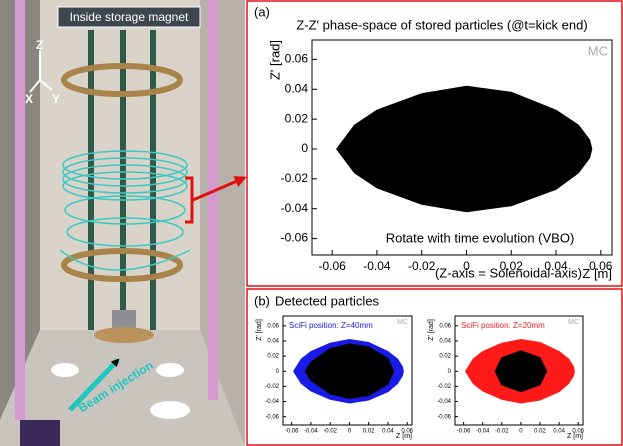 Image resolution: width=623 pixels, height=446 pixels. I want to click on panel-label: (b), so click(262, 300).